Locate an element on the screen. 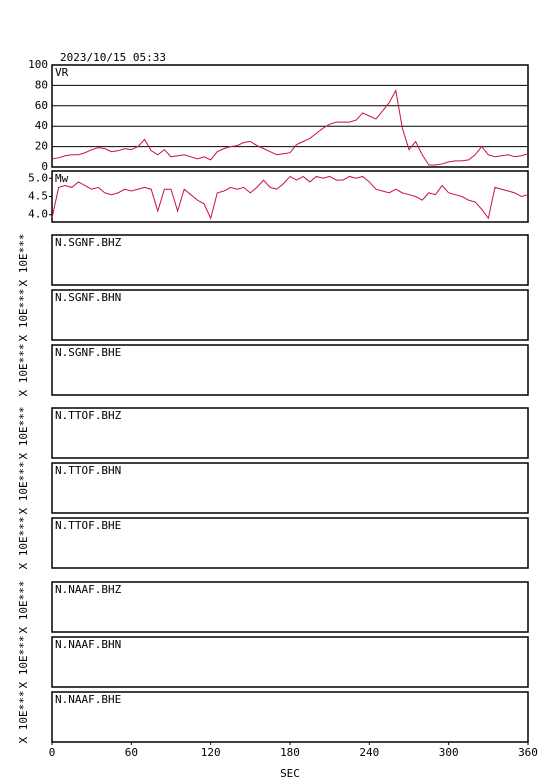 The width and height of the screenshot is (554, 781). x-tick-label: 360 is located at coordinates (528, 752).